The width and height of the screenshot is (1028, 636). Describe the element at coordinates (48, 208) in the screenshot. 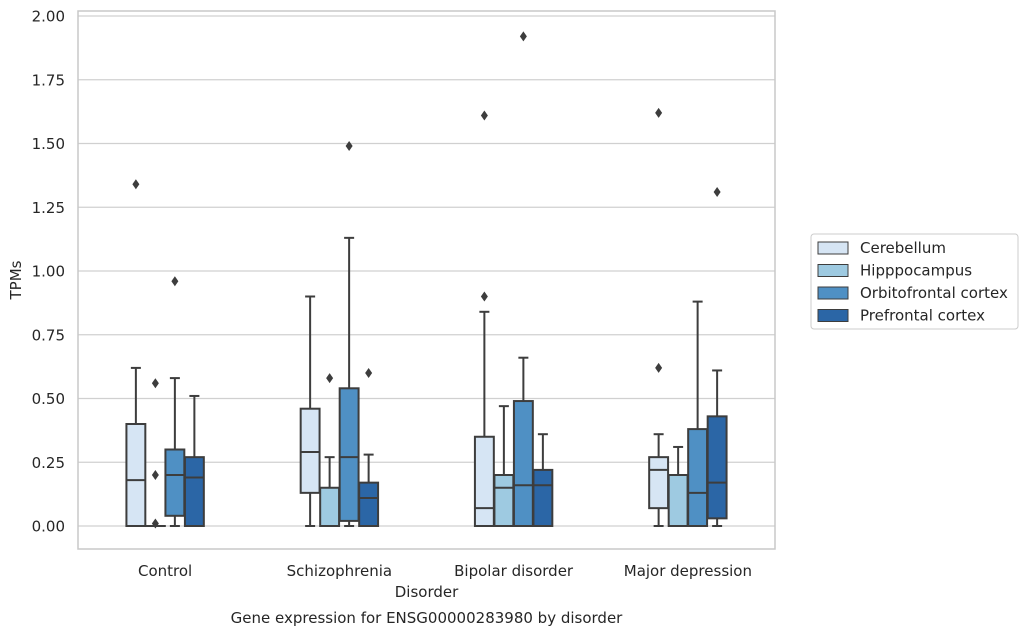

I see `y-tick-label: 1.25` at that location.